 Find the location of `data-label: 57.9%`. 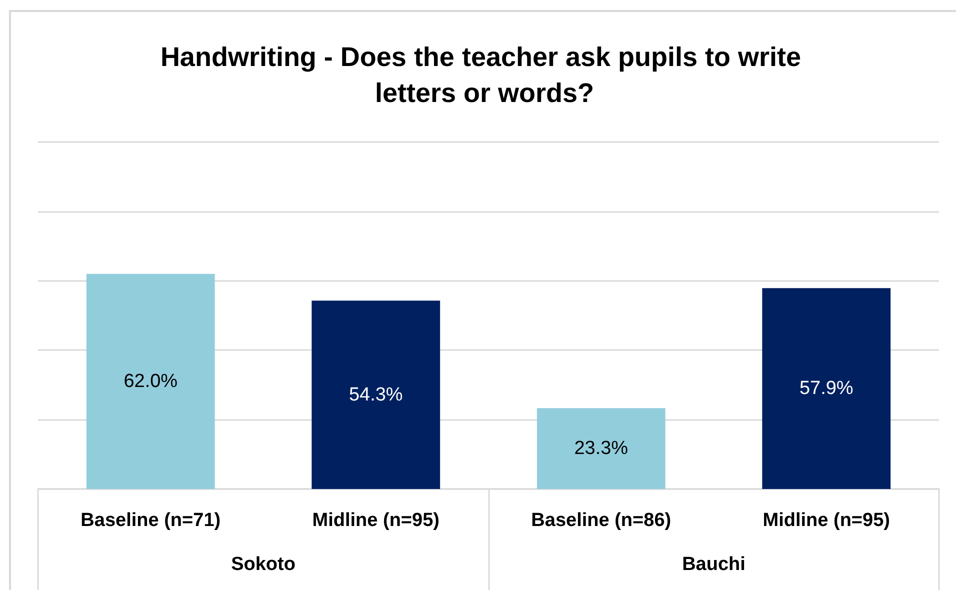

data-label: 57.9% is located at coordinates (826, 389).